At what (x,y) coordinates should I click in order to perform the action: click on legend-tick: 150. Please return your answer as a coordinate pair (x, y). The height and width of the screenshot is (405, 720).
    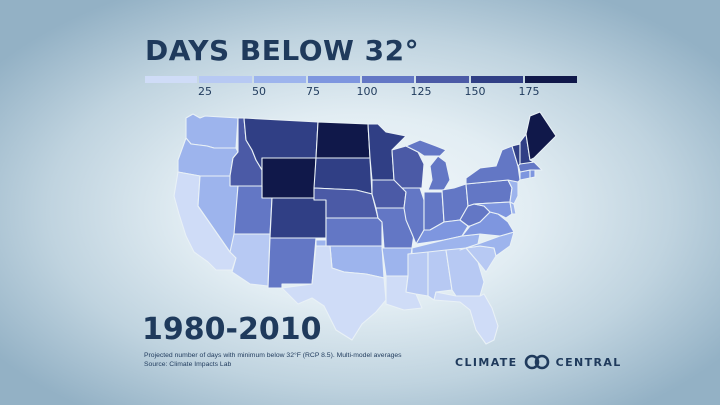
    Looking at the image, I should click on (475, 91).